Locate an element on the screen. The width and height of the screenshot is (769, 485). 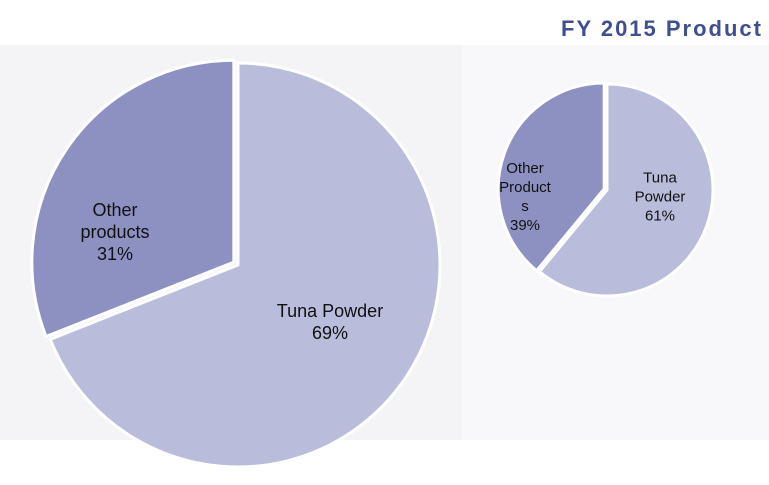
slice-label: Tuna Powder 69% is located at coordinates (330, 322).